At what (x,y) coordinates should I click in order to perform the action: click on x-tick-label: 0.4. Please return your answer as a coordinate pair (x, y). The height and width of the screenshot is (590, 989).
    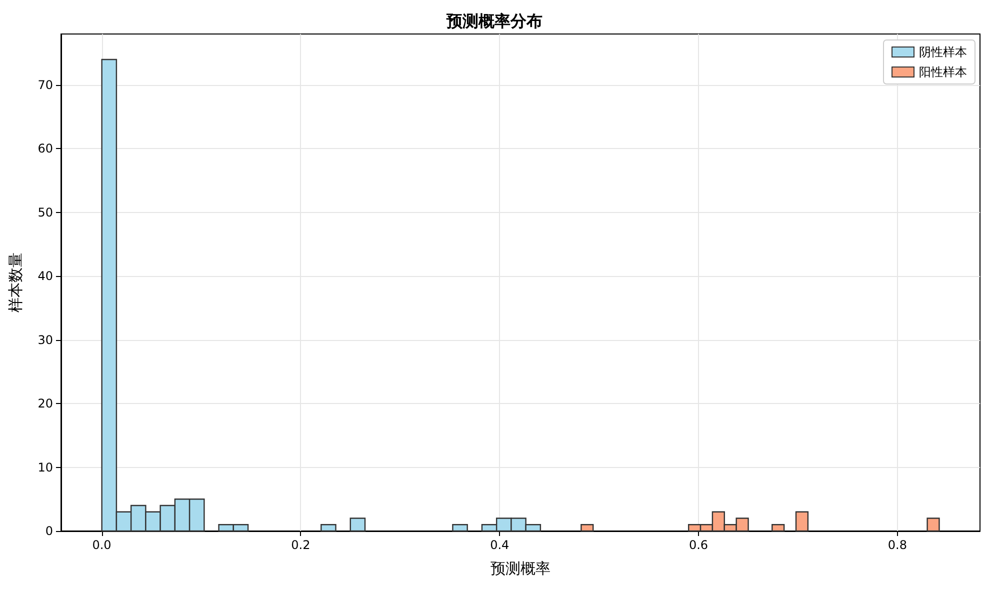
    Looking at the image, I should click on (500, 545).